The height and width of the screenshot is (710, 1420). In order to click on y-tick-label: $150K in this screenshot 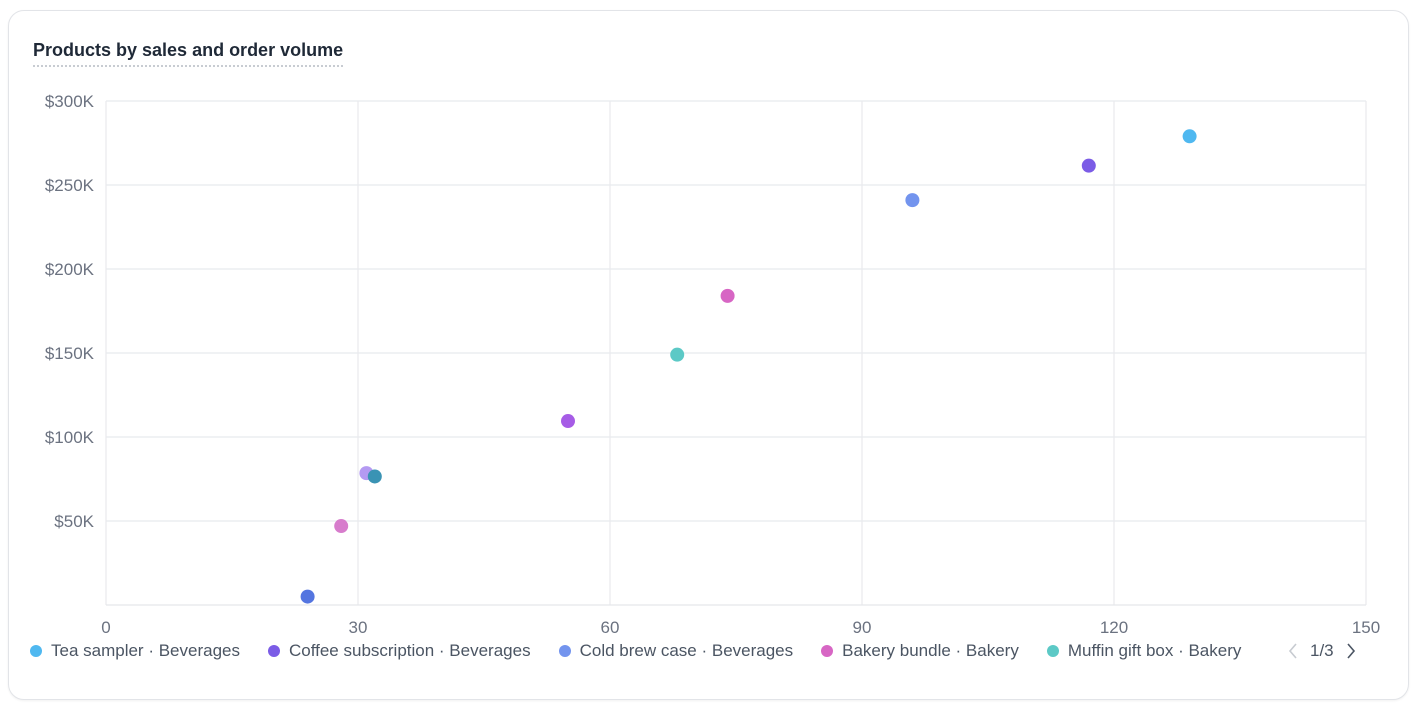, I will do `click(70, 353)`.